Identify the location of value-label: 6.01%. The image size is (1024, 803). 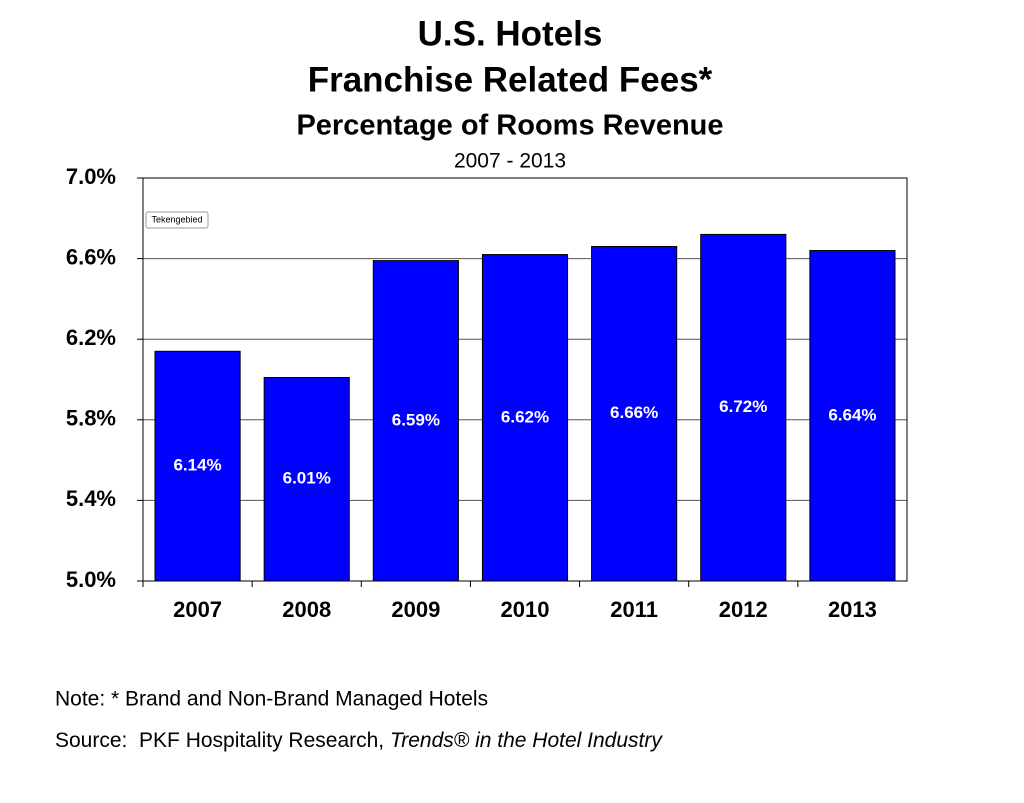
(307, 478).